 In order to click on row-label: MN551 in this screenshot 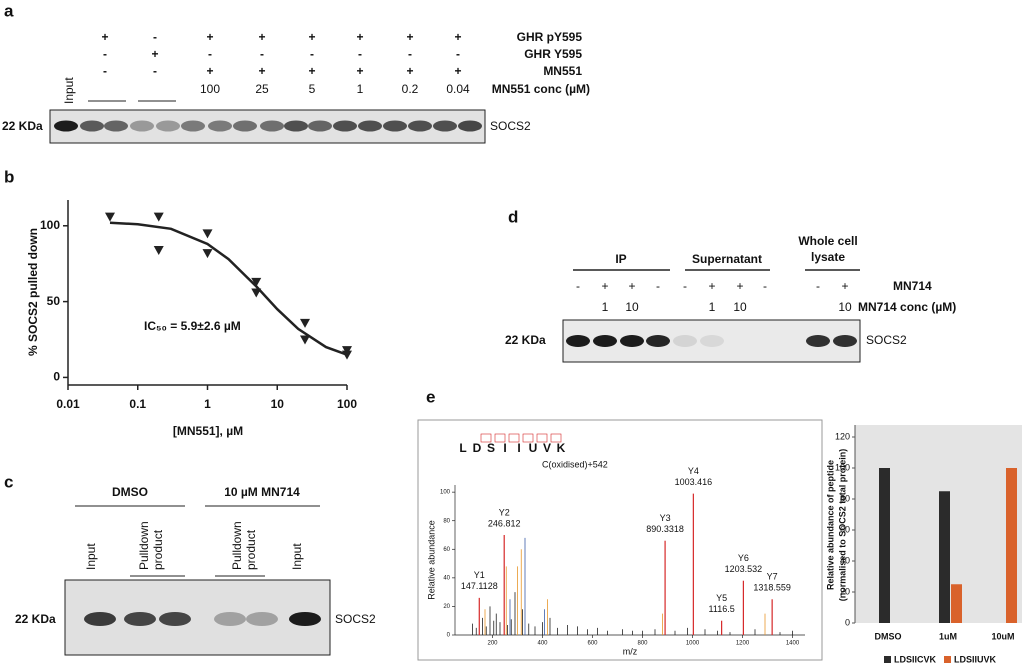, I will do `click(562, 71)`.